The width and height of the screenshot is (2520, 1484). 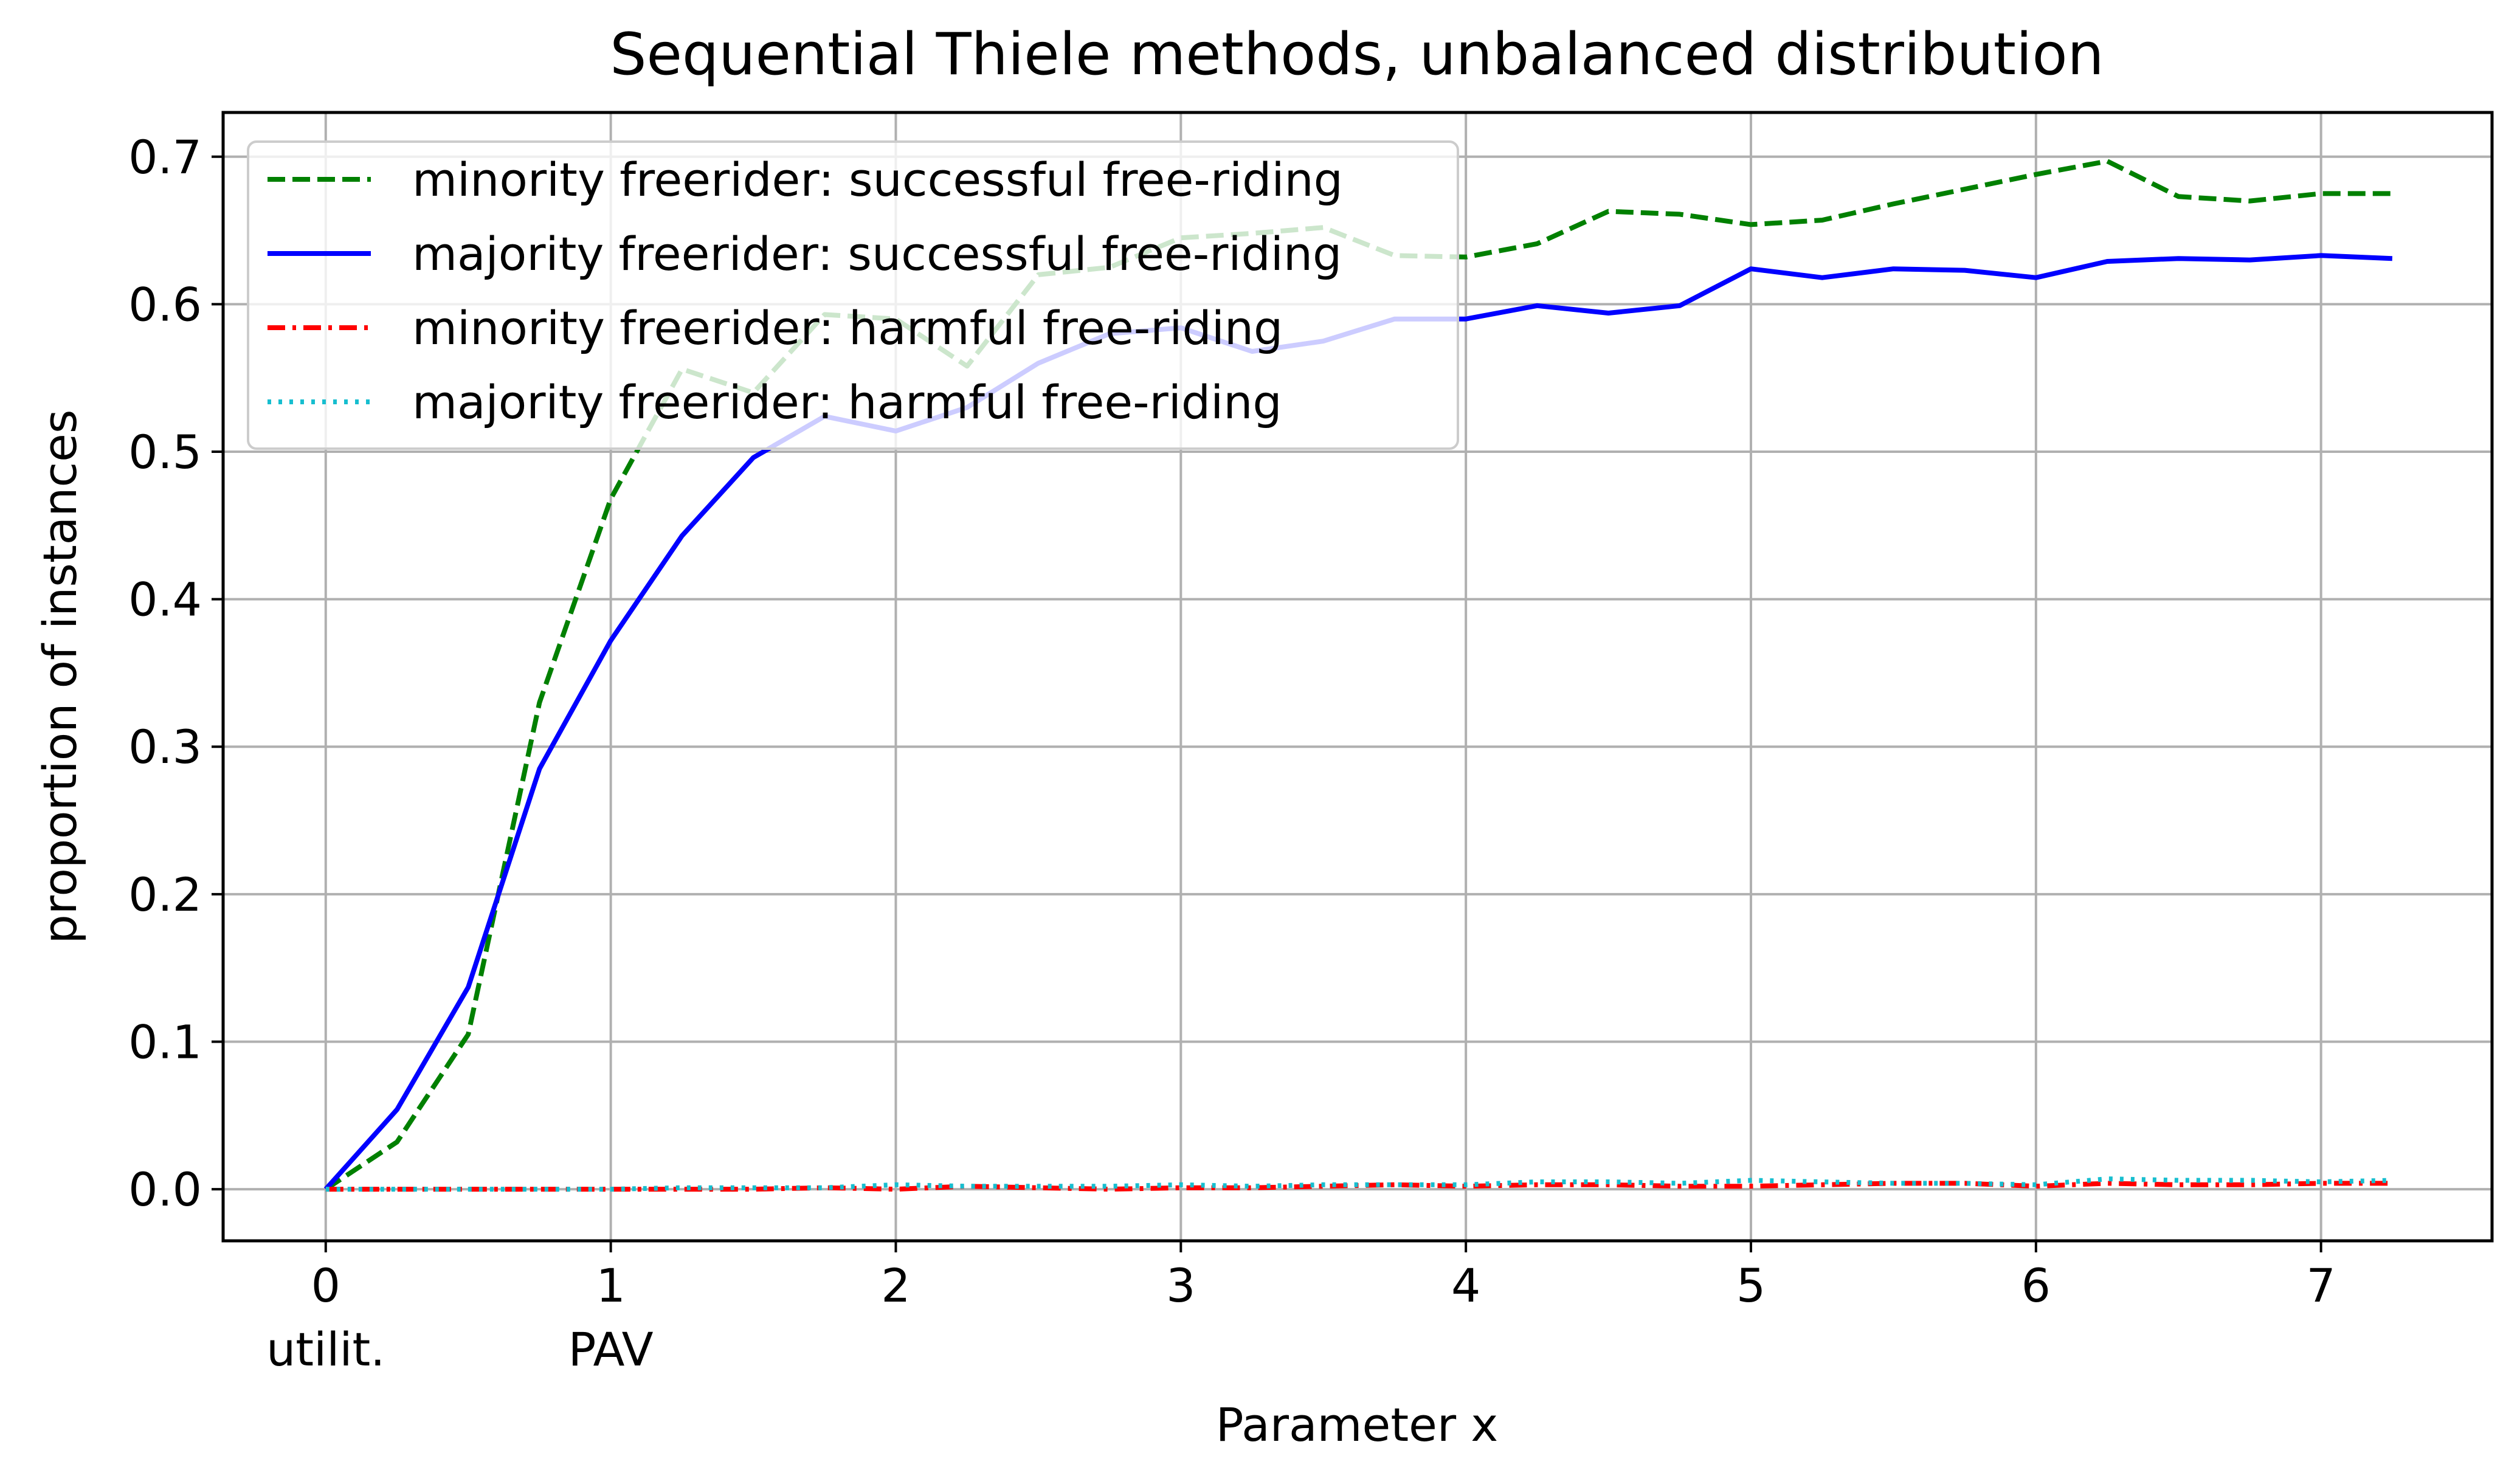 What do you see at coordinates (1465, 1285) in the screenshot?
I see `x-tick-label: 4` at bounding box center [1465, 1285].